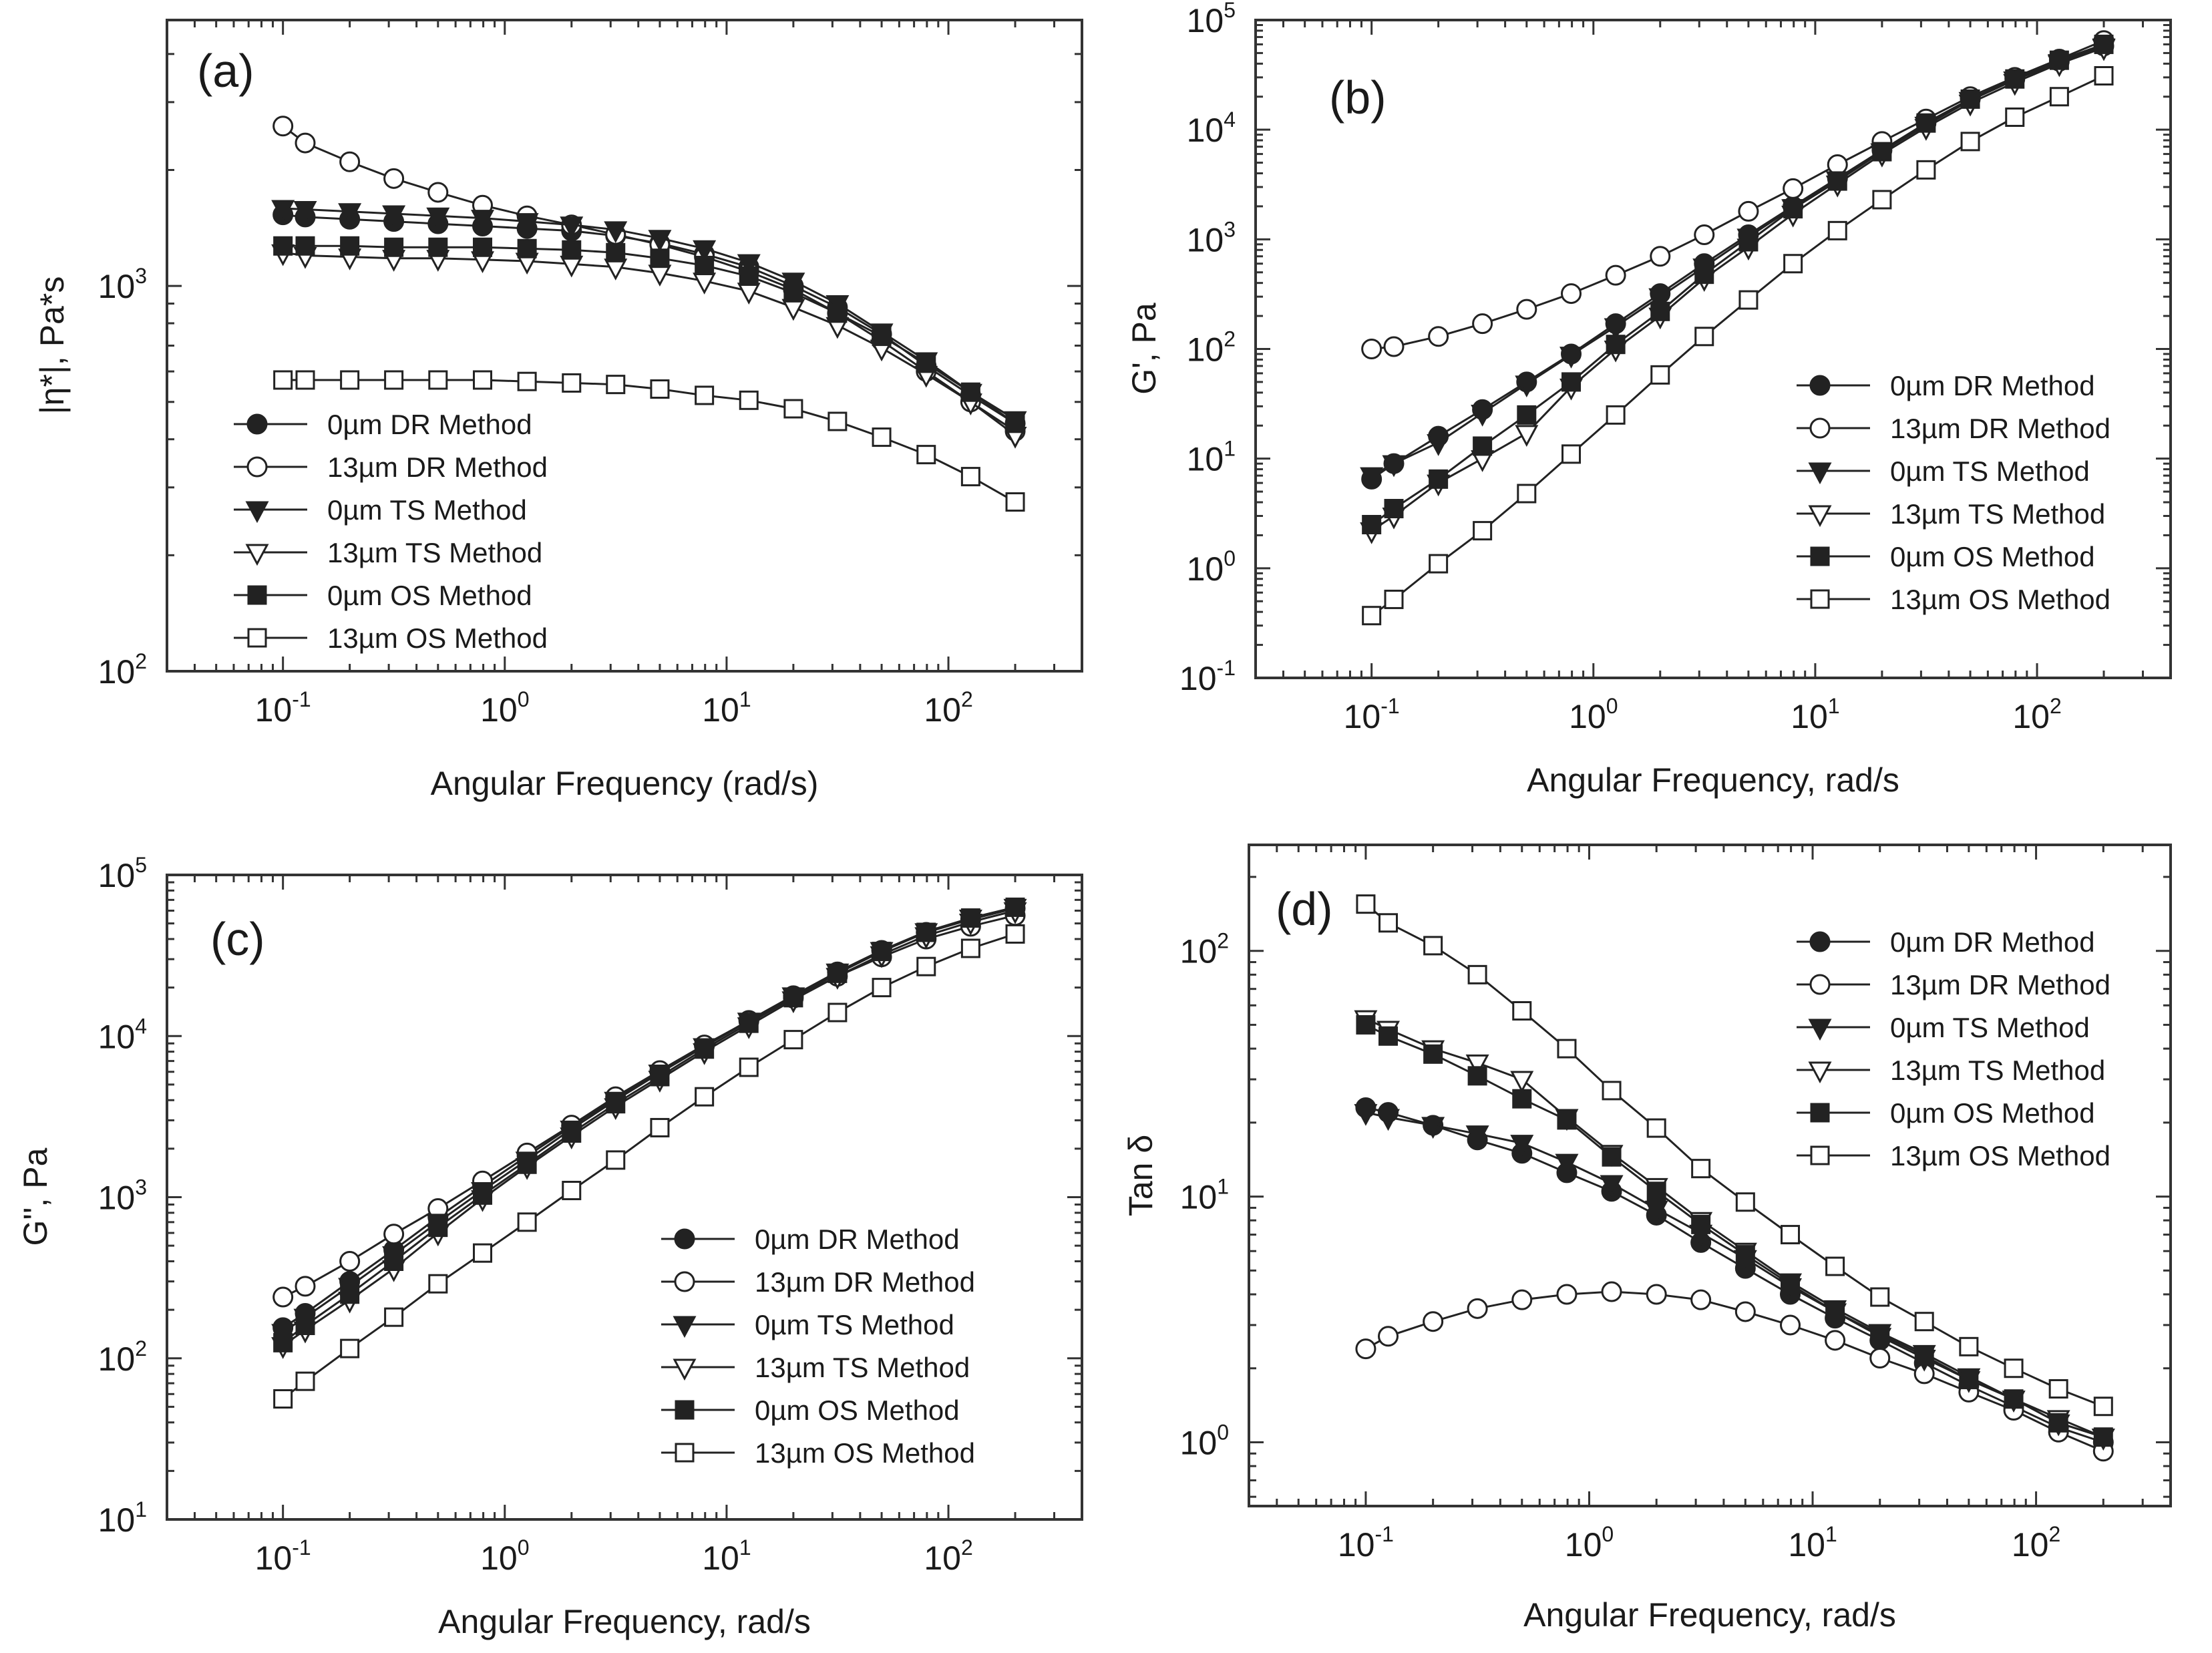 The image size is (2212, 1653). I want to click on series-group-a, so click(649, 314).